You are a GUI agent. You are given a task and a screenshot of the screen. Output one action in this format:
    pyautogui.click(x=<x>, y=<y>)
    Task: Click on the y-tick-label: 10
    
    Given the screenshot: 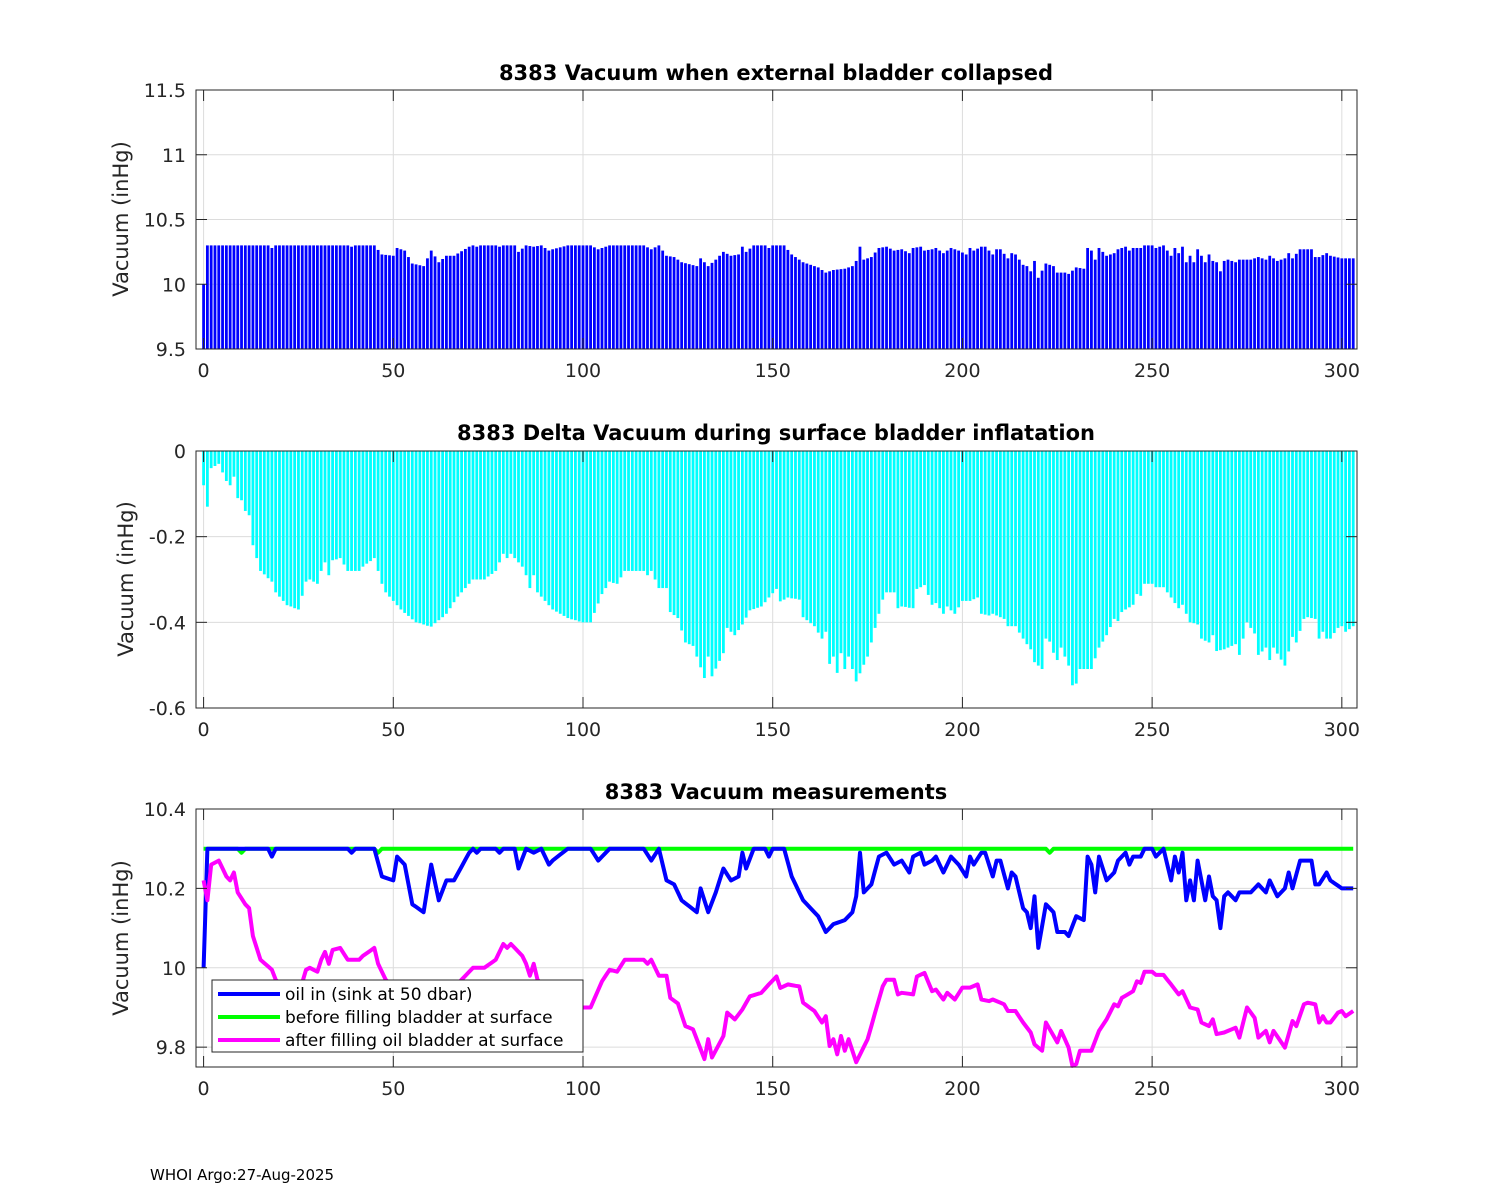 What is the action you would take?
    pyautogui.click(x=174, y=285)
    